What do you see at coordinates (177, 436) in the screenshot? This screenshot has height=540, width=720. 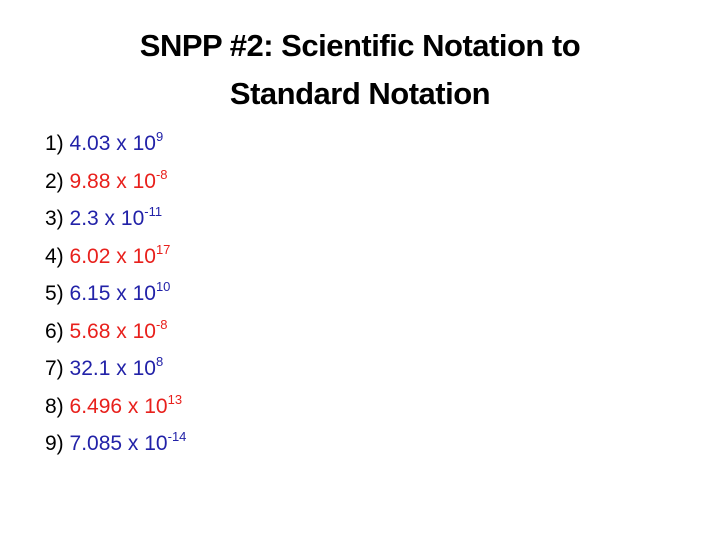 I see `exponent: -14` at bounding box center [177, 436].